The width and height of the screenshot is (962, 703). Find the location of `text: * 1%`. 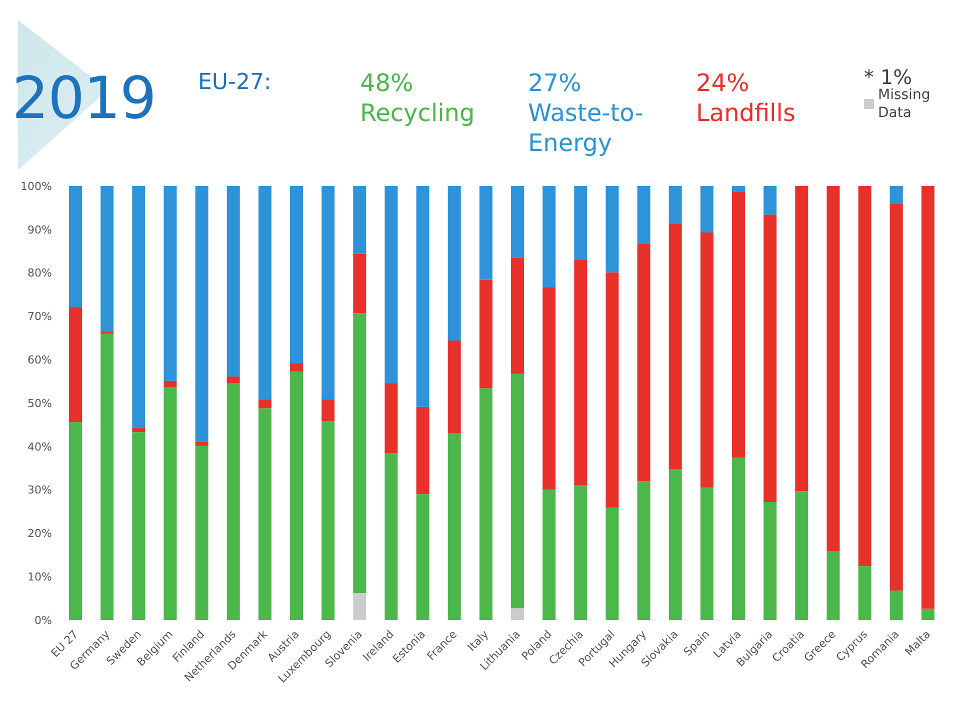

text: * 1% is located at coordinates (888, 77).